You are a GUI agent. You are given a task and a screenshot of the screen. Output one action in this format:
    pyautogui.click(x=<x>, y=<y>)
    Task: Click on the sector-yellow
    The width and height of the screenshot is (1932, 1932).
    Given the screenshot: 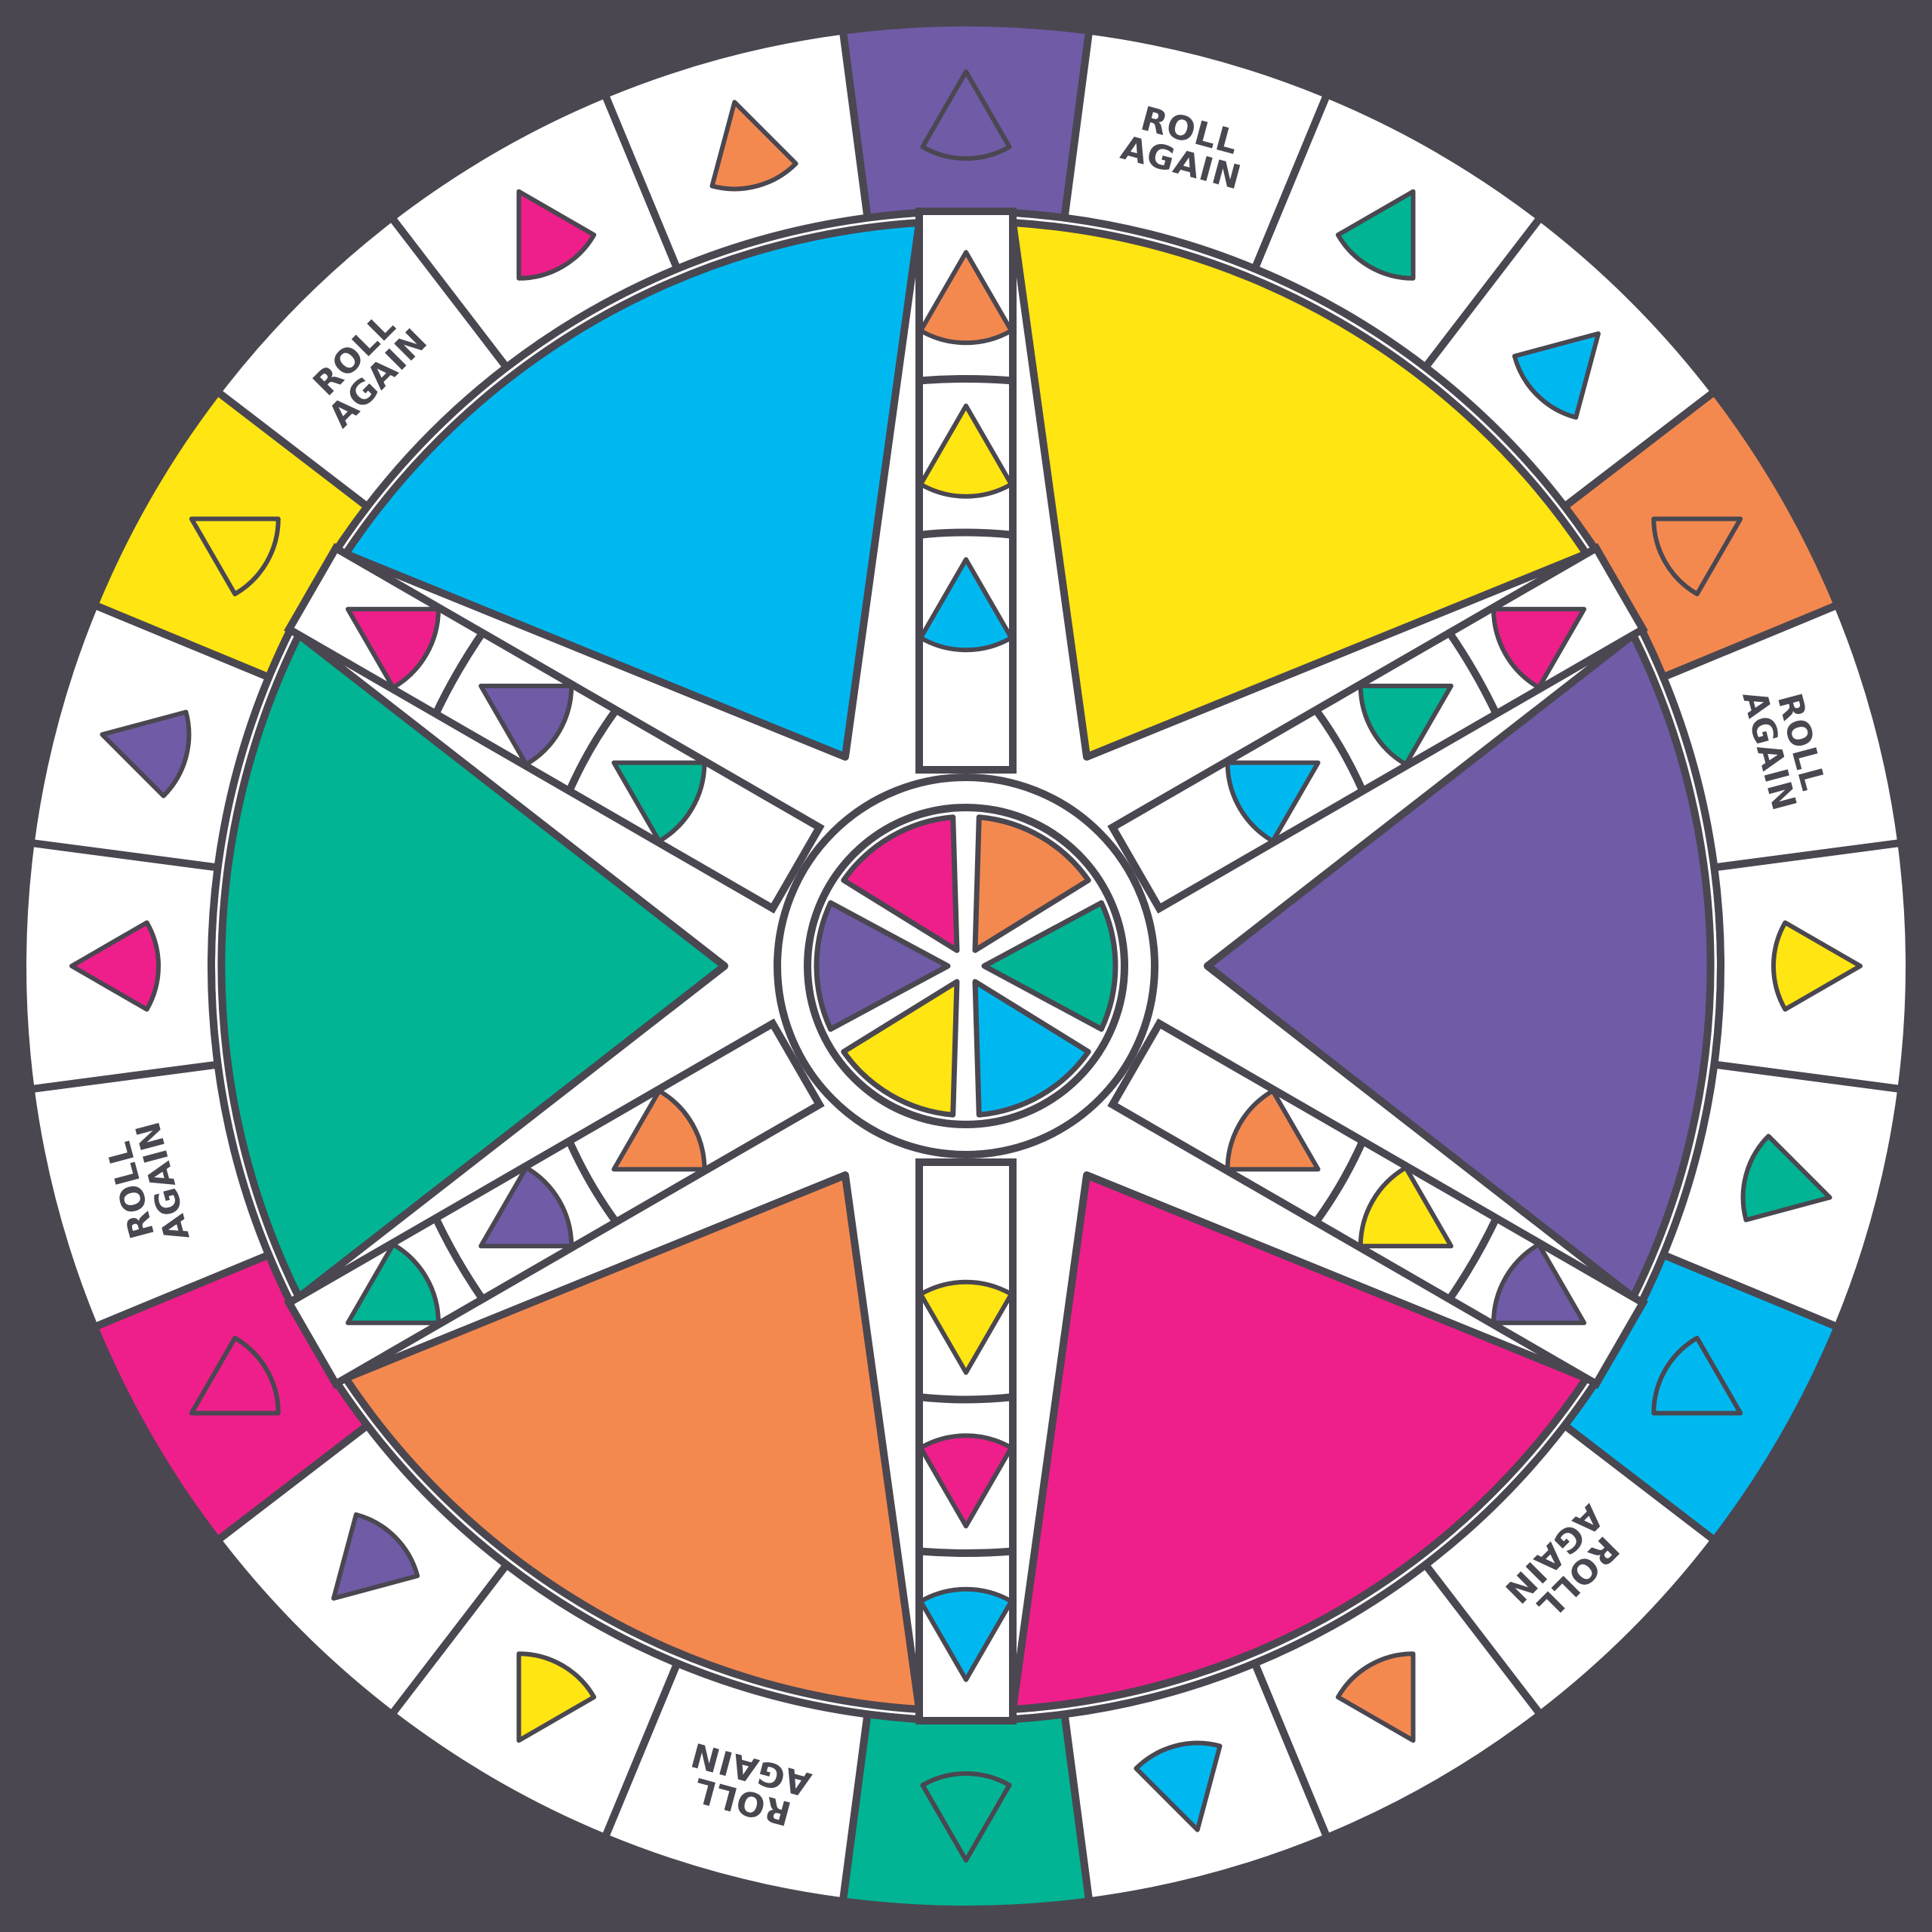 What is the action you would take?
    pyautogui.click(x=1300, y=490)
    